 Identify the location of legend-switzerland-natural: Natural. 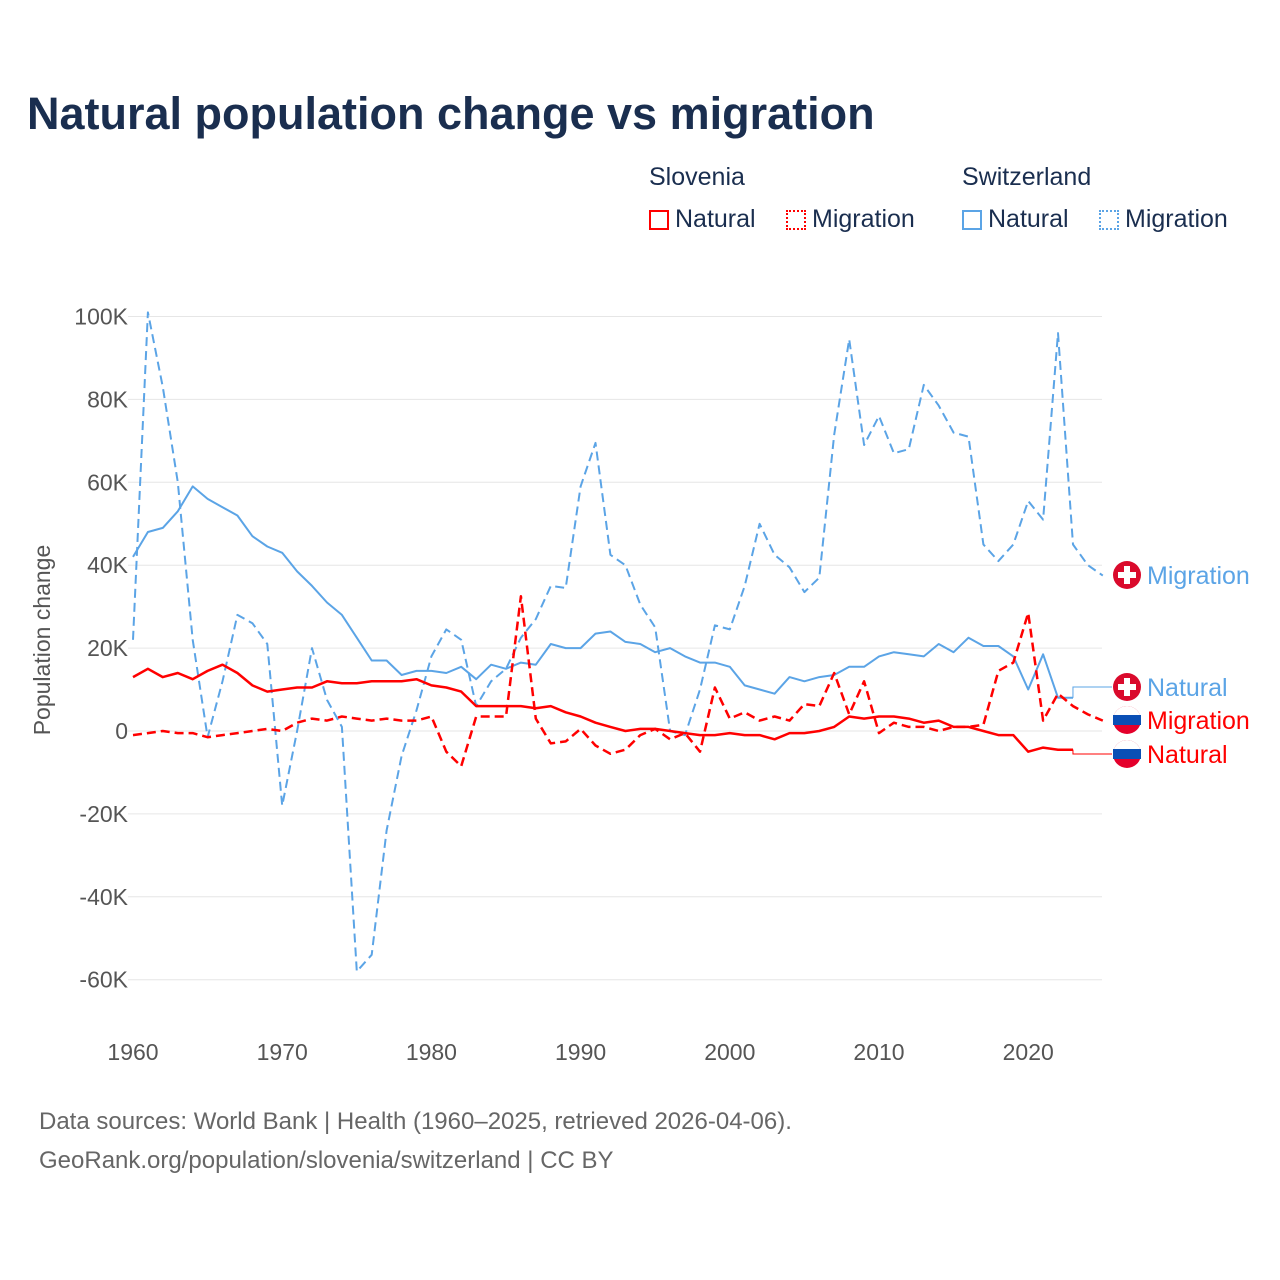
(1015, 219).